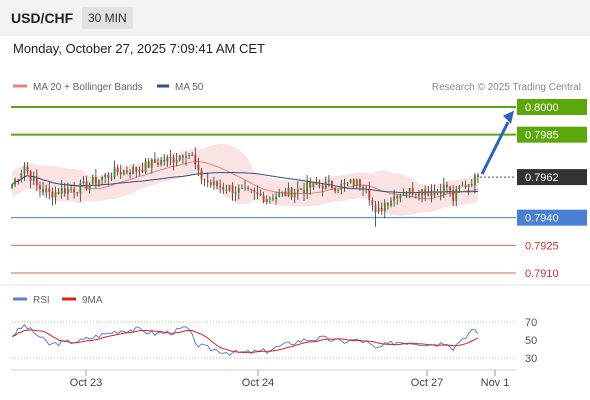 The width and height of the screenshot is (590, 400). I want to click on x-tick-label: Nov 1, so click(495, 383).